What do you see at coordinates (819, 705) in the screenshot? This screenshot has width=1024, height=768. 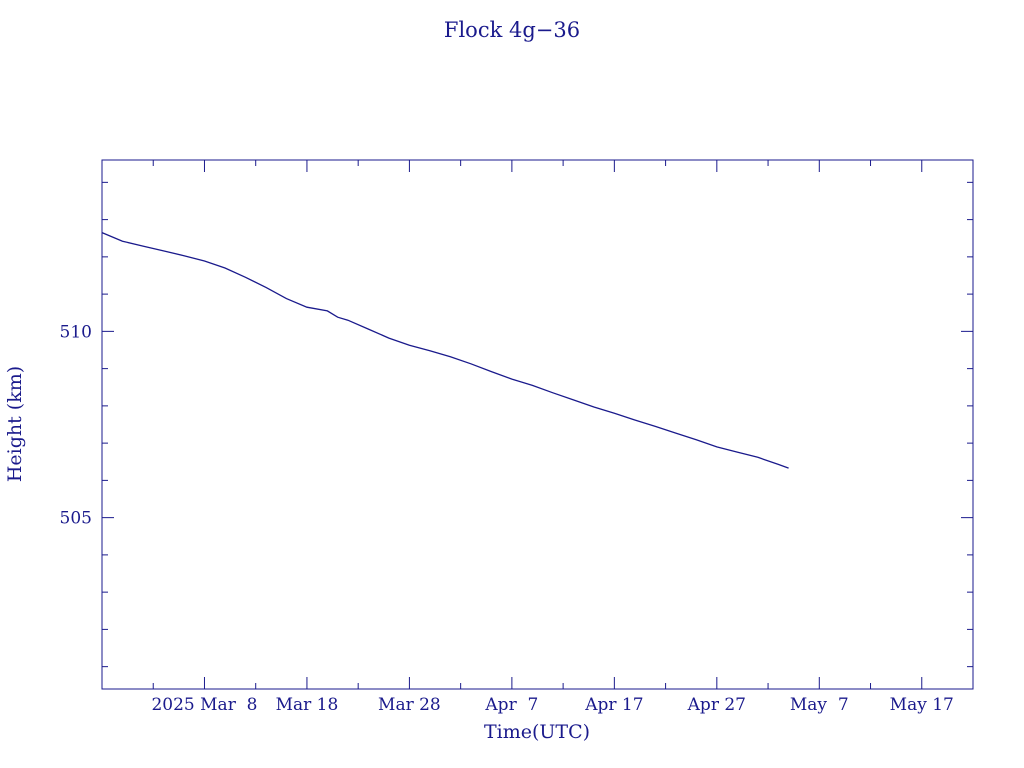 I see `x-tick-label: May 7` at bounding box center [819, 705].